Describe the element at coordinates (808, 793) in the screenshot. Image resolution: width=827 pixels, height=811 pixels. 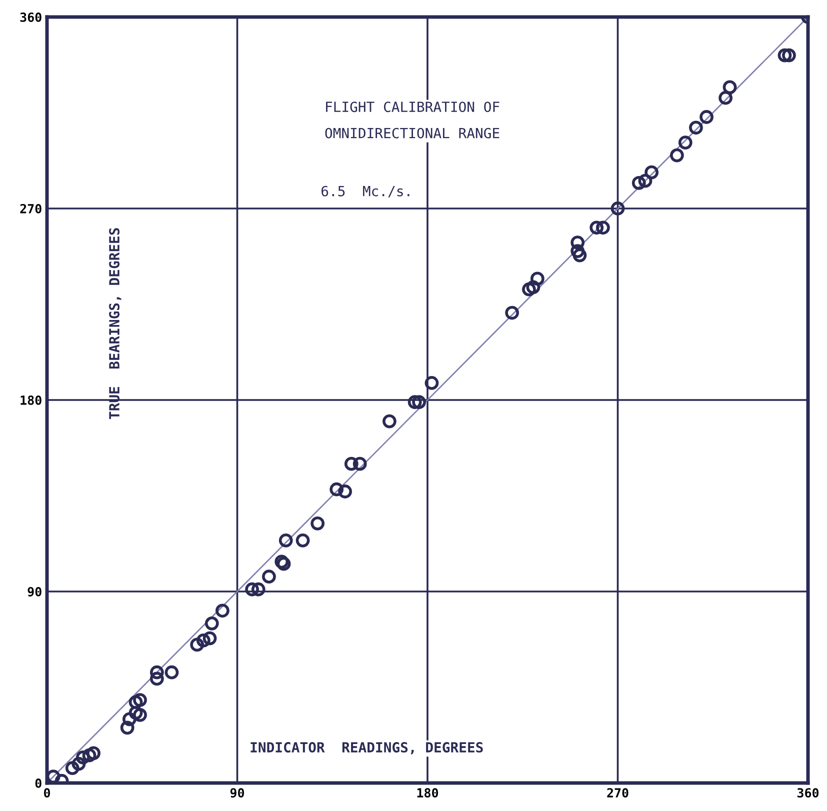
I see `x-tick-label: 360` at that location.